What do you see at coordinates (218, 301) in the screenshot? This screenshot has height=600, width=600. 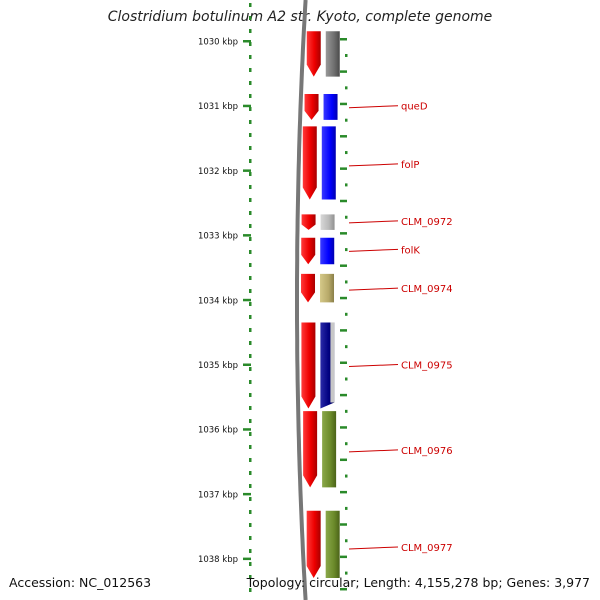 I see `ruler-tick-label: 1034 kbp` at bounding box center [218, 301].